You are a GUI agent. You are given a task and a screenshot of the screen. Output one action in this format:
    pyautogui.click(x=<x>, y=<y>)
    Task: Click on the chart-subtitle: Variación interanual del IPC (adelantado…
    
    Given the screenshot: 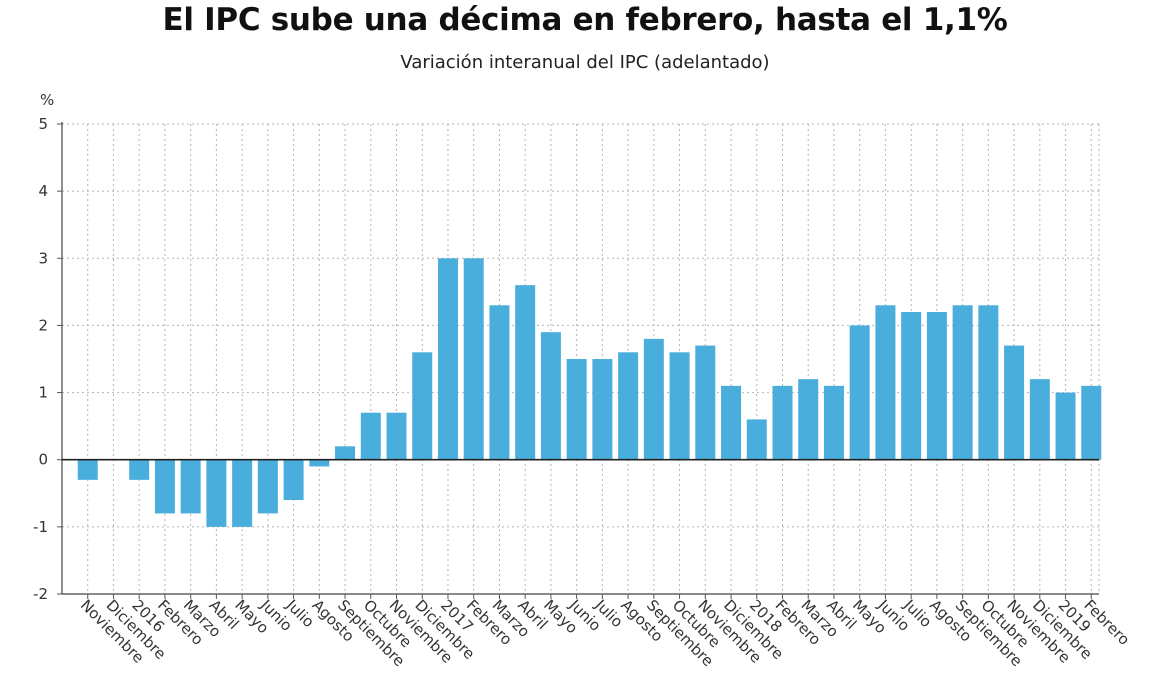 What is the action you would take?
    pyautogui.click(x=585, y=62)
    